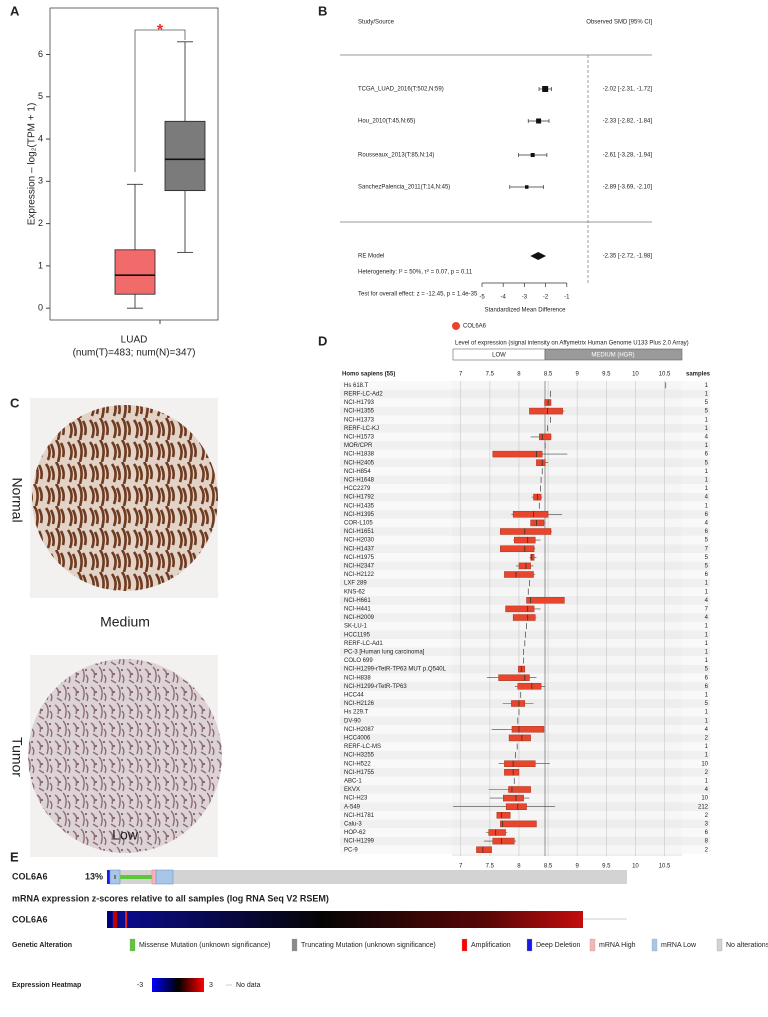  Describe the element at coordinates (538, 256) in the screenshot. I see `pooled-estimate` at that location.